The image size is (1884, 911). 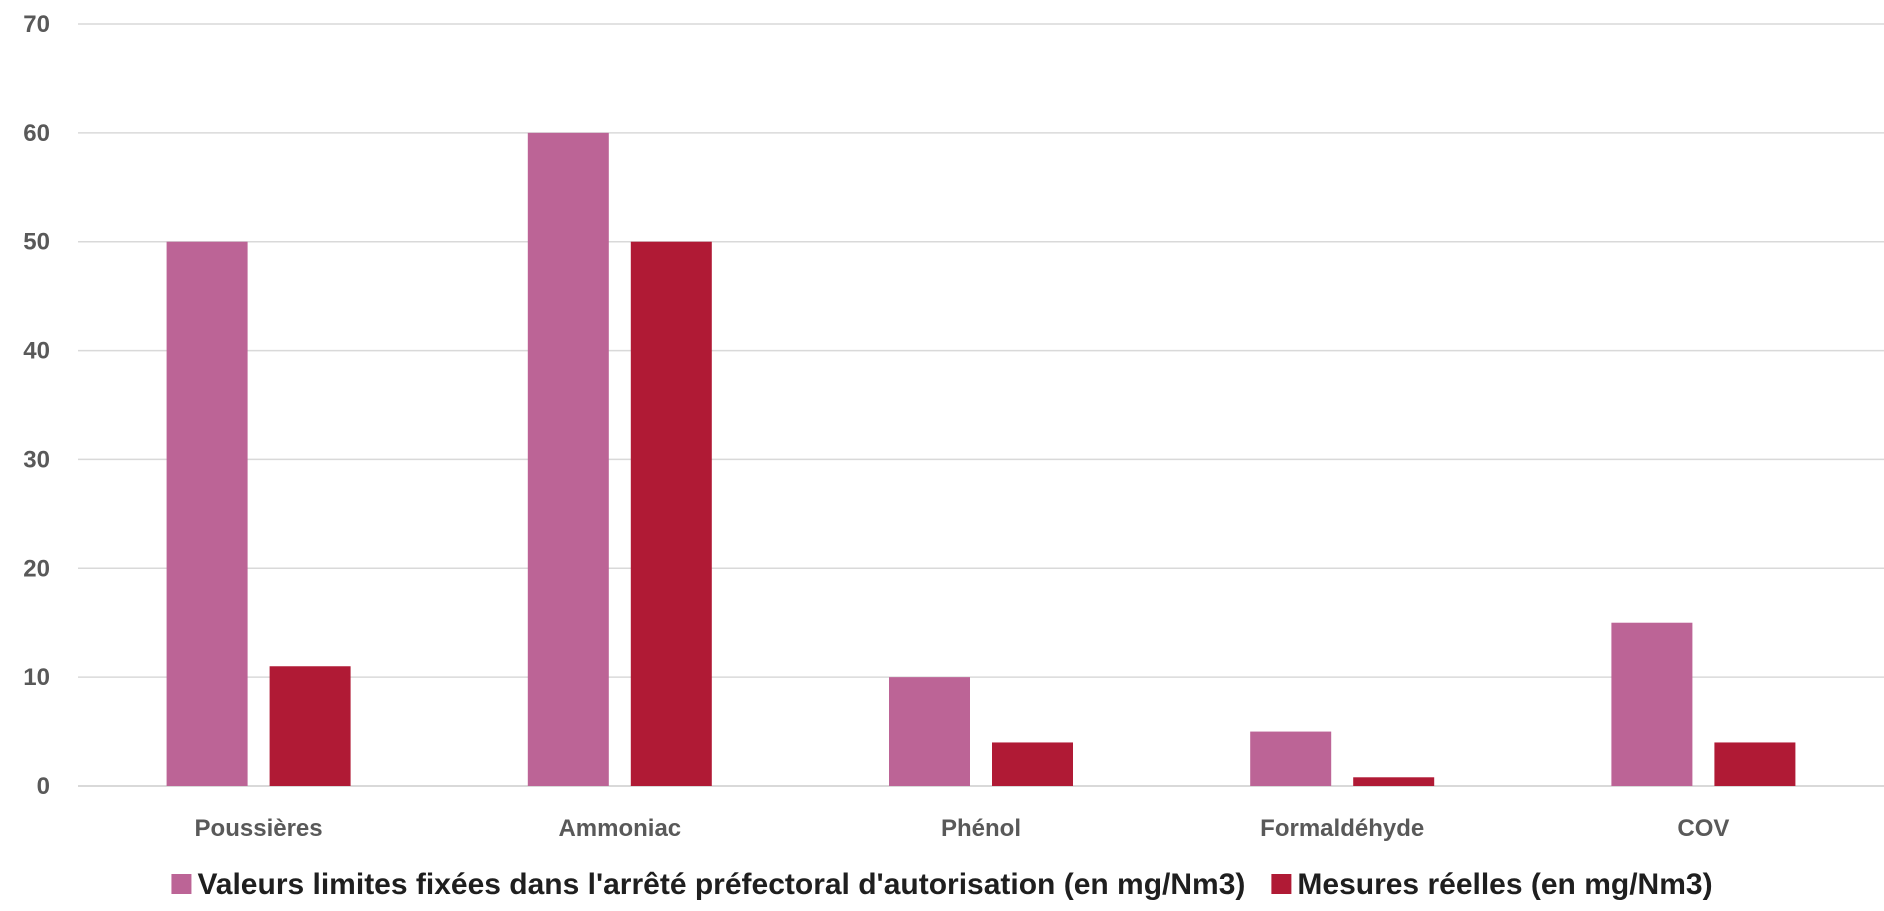 What do you see at coordinates (36, 242) in the screenshot?
I see `y-tick-label: 50` at bounding box center [36, 242].